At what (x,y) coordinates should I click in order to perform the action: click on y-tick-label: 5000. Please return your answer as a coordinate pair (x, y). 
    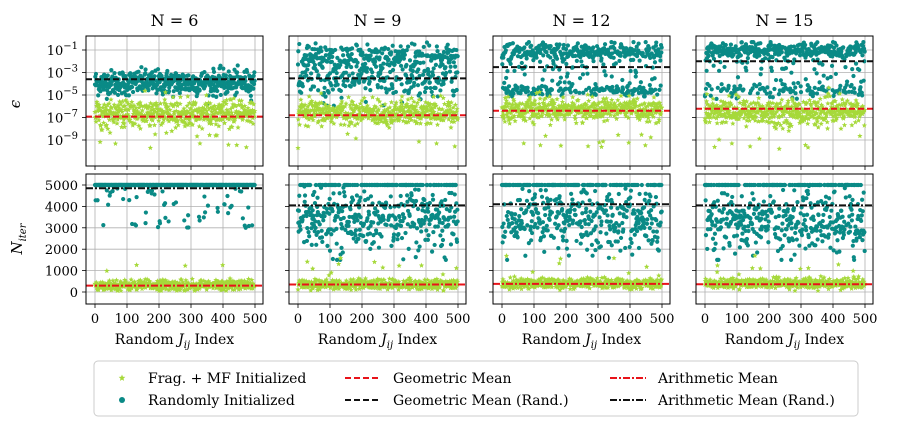
    Looking at the image, I should click on (61, 186).